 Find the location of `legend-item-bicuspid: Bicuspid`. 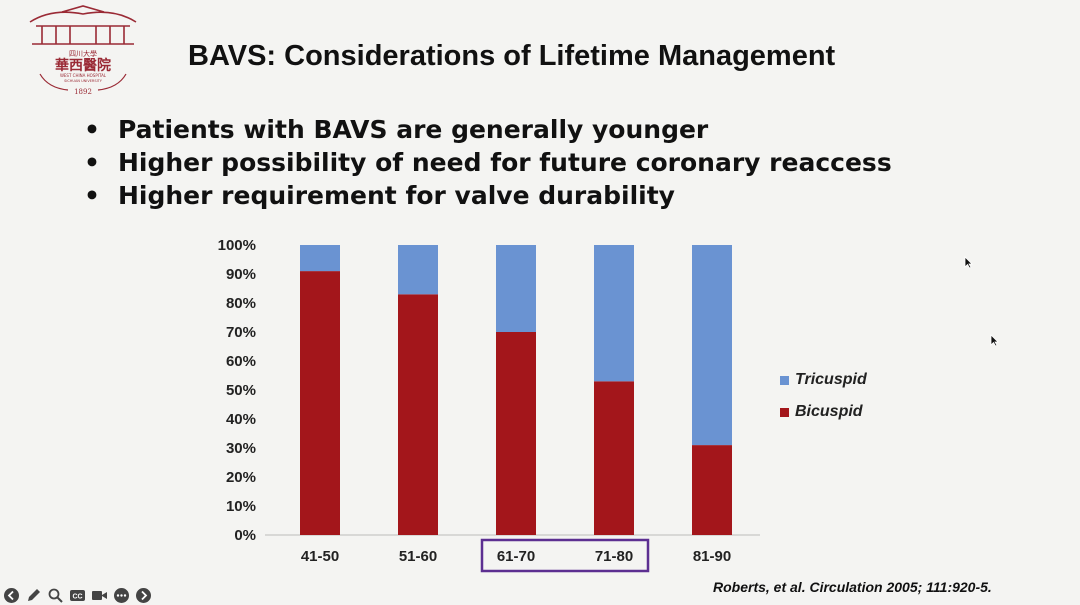

legend-item-bicuspid: Bicuspid is located at coordinates (823, 412).